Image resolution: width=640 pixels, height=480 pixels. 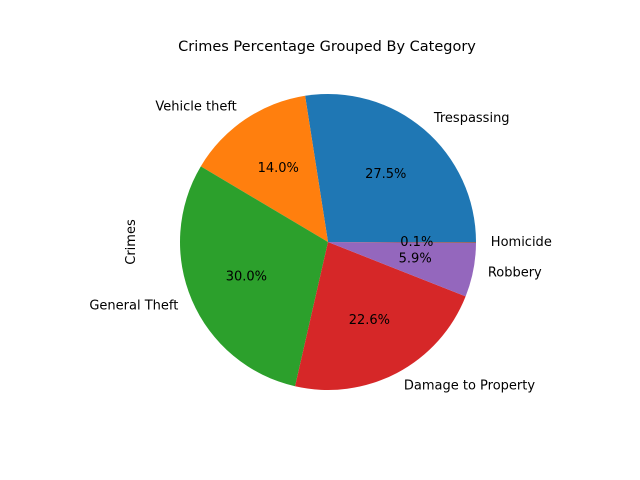 I want to click on slice-percent-homicide: 0.1%, so click(x=416, y=242).